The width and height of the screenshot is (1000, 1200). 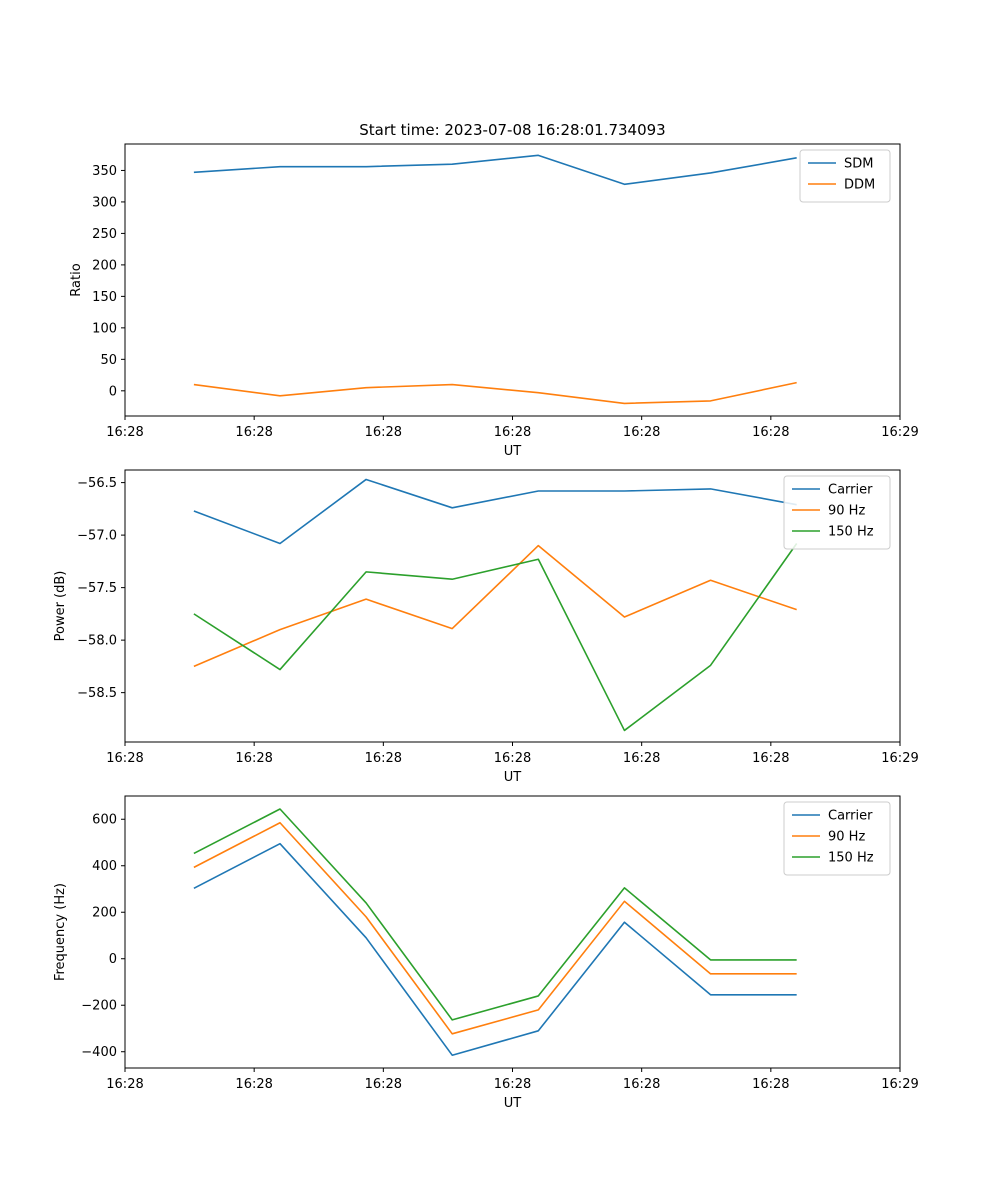 I want to click on legend-label: DDM, so click(x=859, y=185).